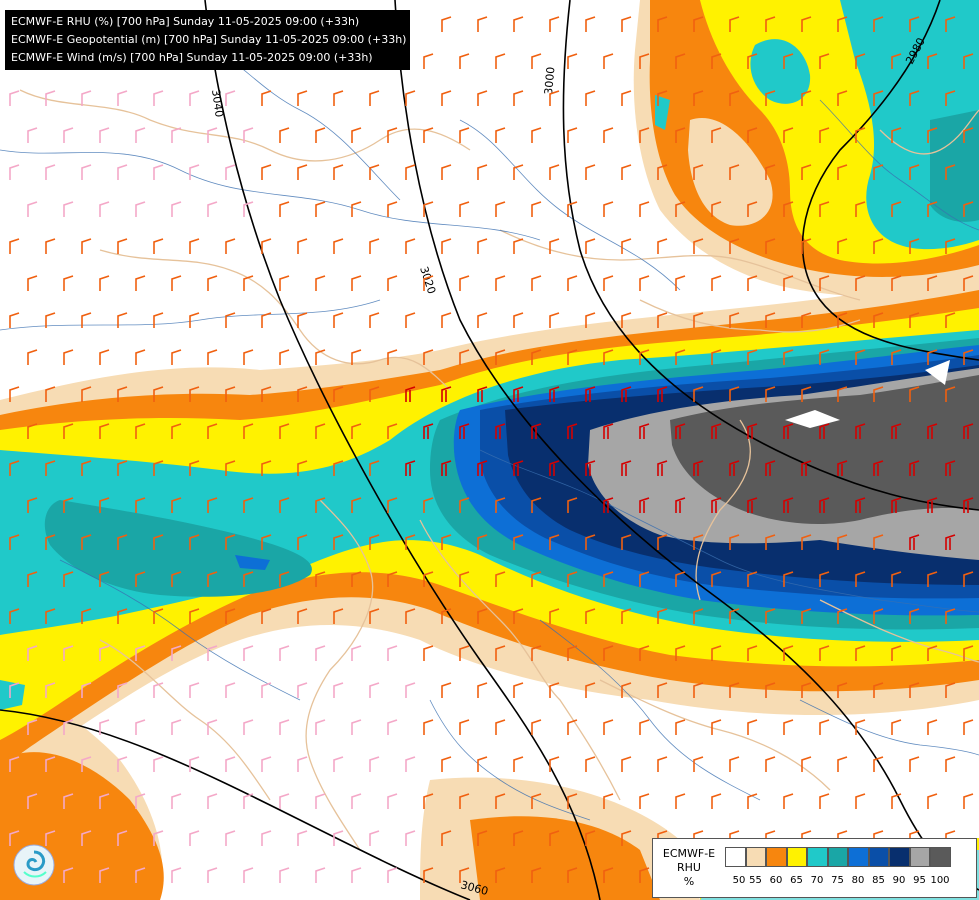  What do you see at coordinates (796, 880) in the screenshot?
I see `legend-tick-label: 65` at bounding box center [796, 880].